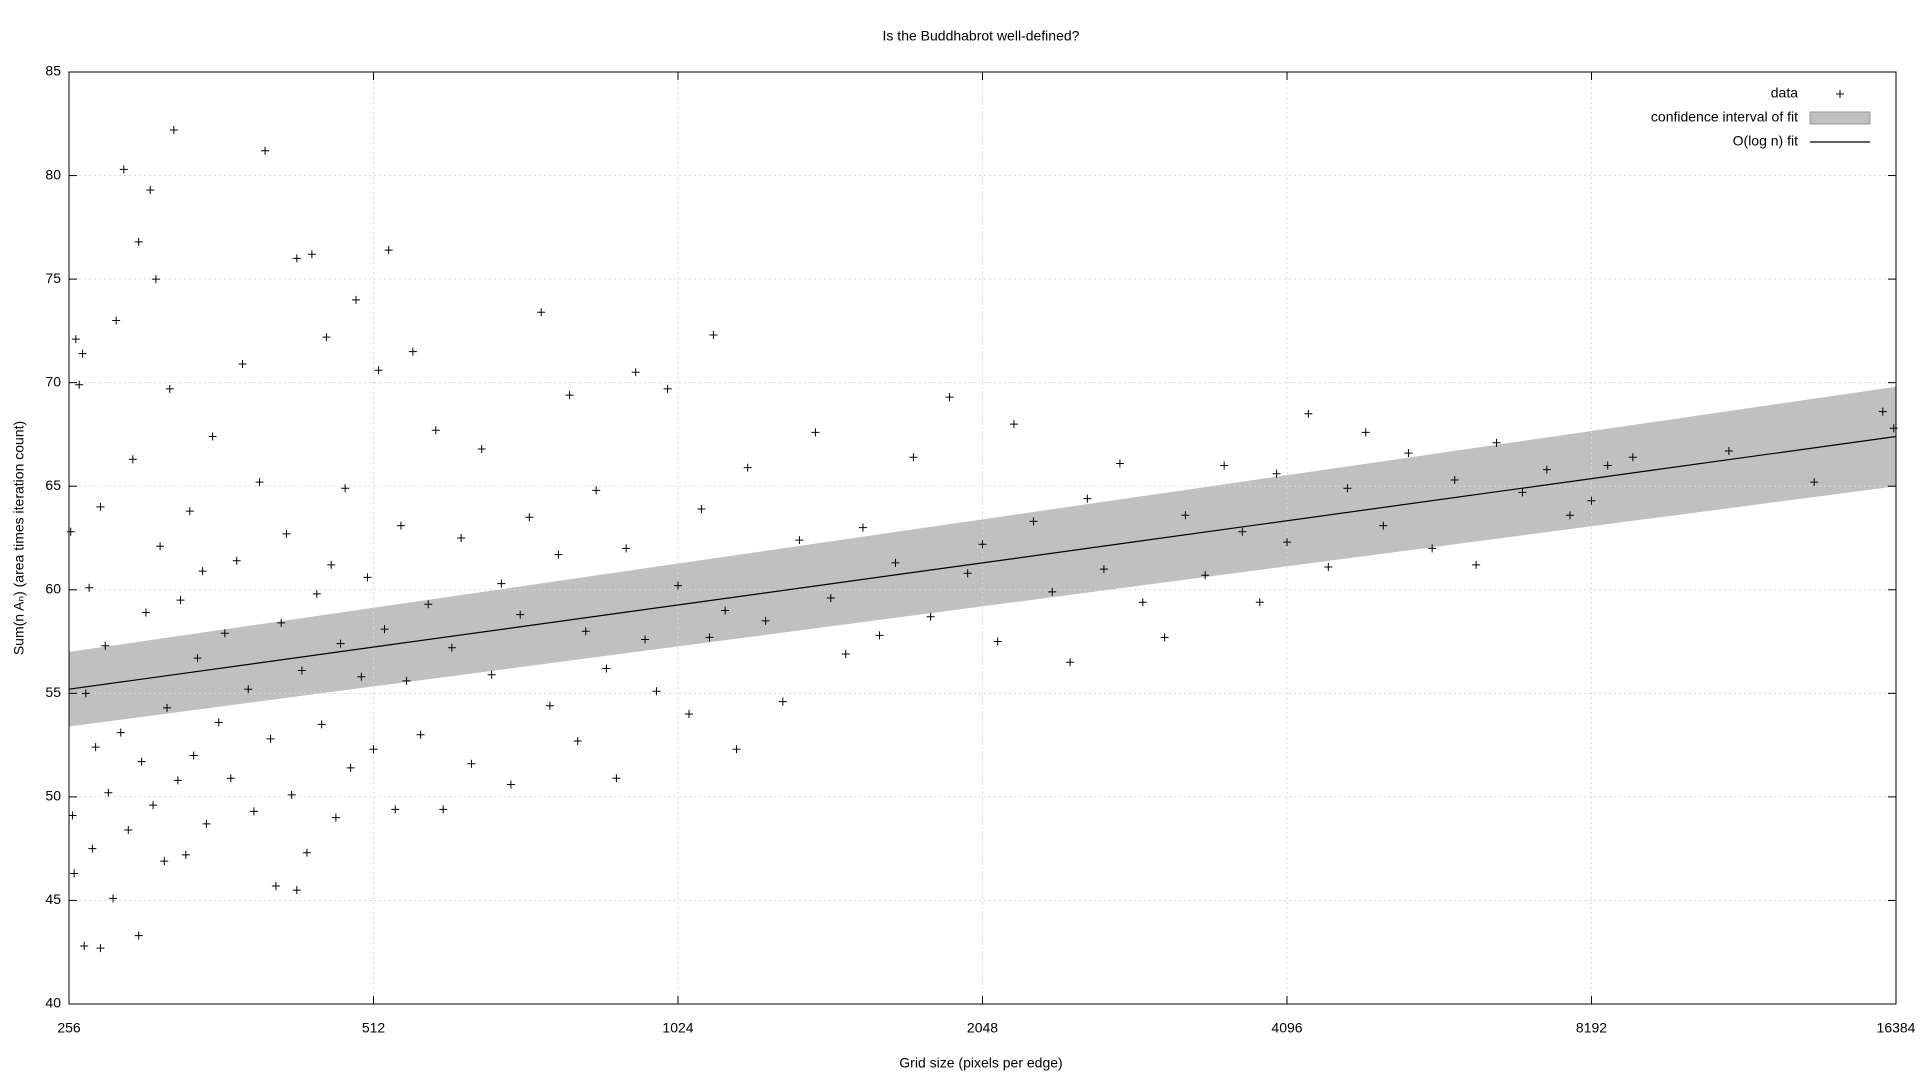 This screenshot has height=1080, width=1920. I want to click on y-tick-label: 50, so click(53, 796).